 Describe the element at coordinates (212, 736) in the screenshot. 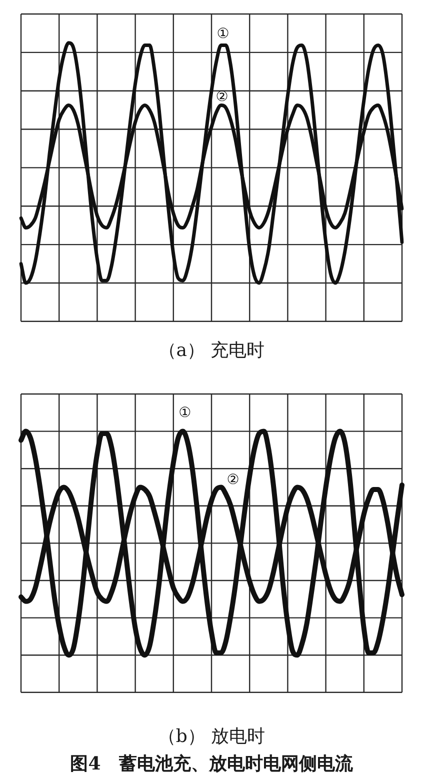

I see `text: （b） 放电时` at that location.